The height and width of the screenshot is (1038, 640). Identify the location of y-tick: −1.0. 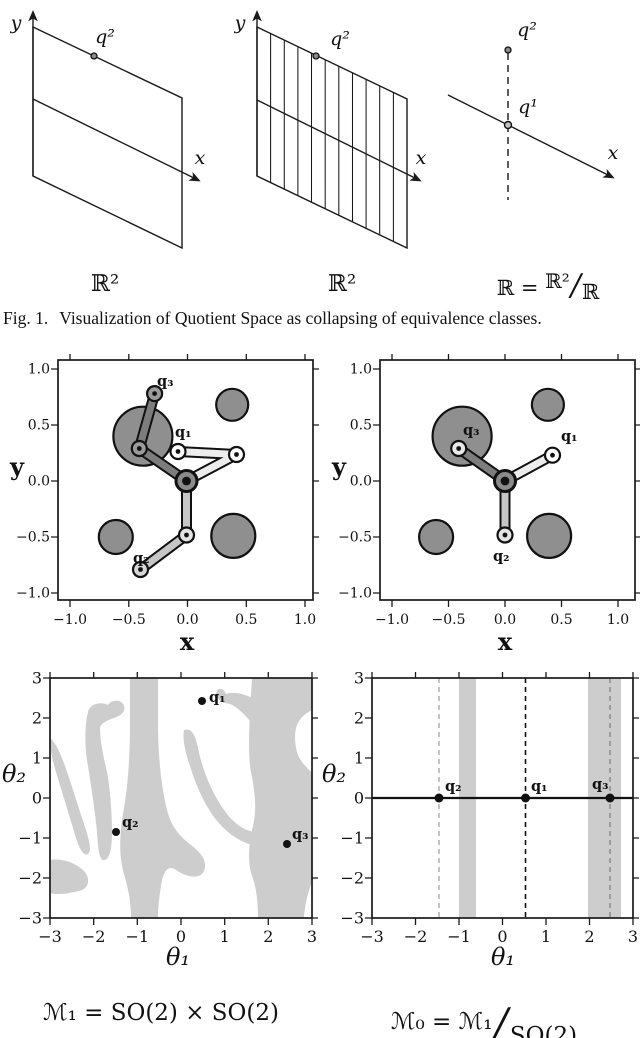
(355, 594).